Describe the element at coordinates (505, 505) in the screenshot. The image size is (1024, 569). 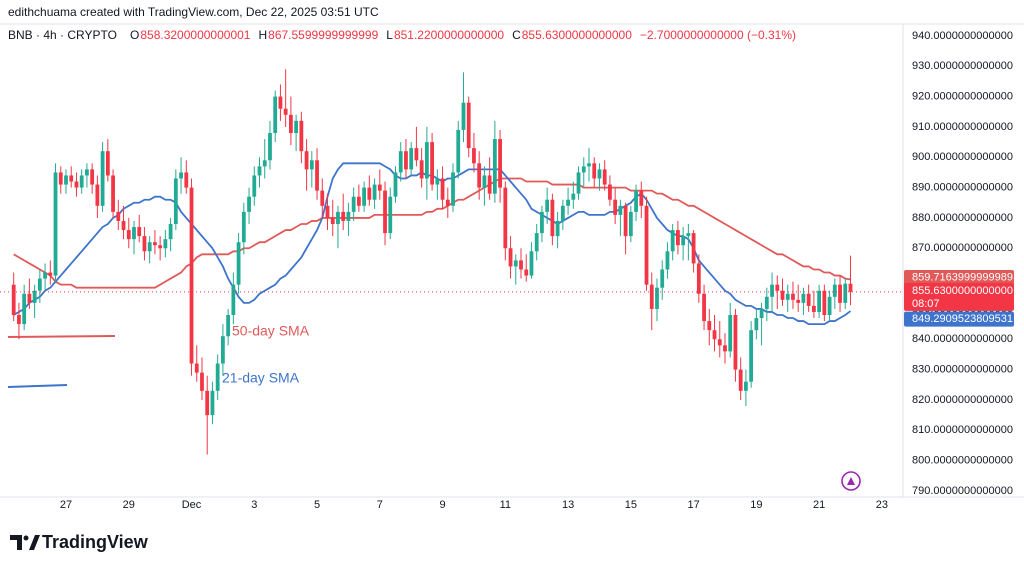
I see `x-tick-label: 11` at that location.